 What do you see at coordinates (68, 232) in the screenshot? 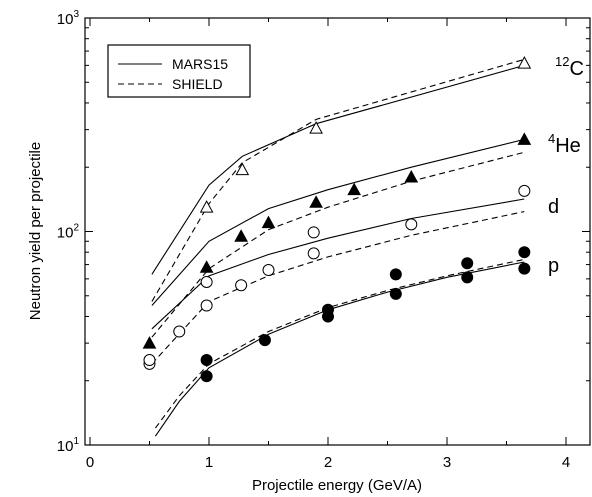
I see `y-tick-label: 10²` at bounding box center [68, 232].